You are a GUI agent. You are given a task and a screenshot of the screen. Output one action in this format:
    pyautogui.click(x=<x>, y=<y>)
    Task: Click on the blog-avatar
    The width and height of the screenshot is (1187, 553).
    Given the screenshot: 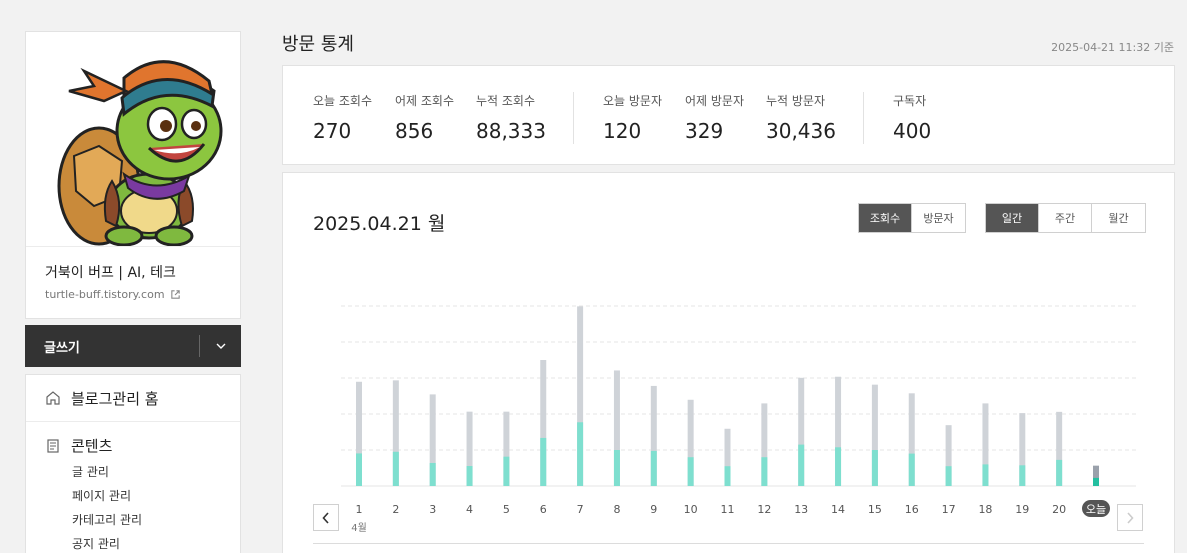 What is the action you would take?
    pyautogui.click(x=133, y=139)
    